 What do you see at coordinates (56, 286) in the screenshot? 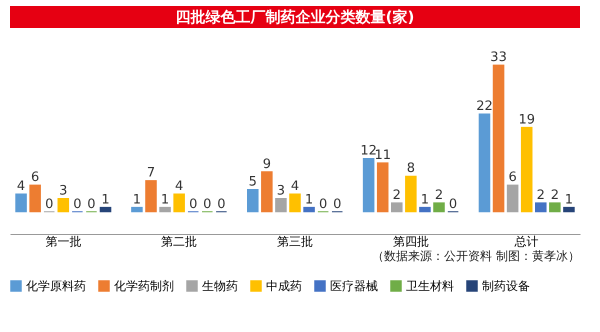
I see `legend-label: 化学原料药` at bounding box center [56, 286].